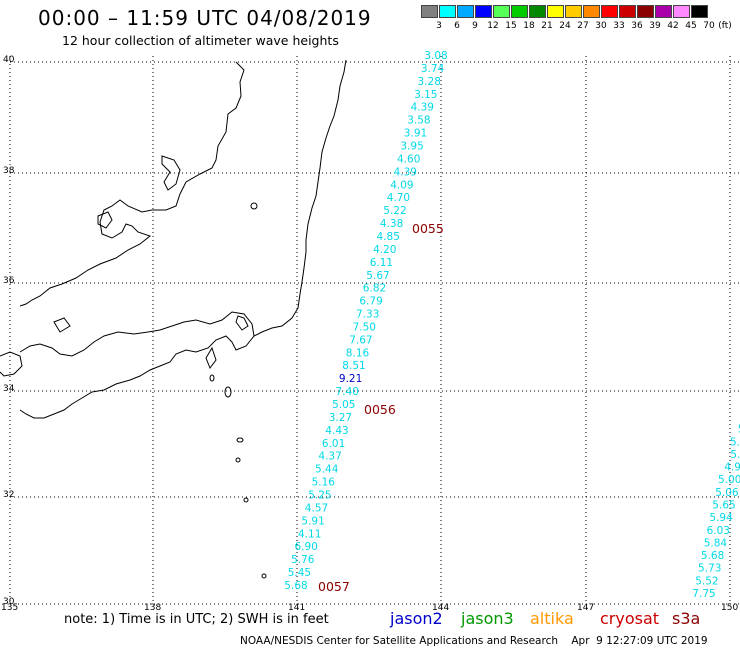 The image size is (740, 650). Describe the element at coordinates (673, 26) in the screenshot. I see `legend-label: 42` at that location.